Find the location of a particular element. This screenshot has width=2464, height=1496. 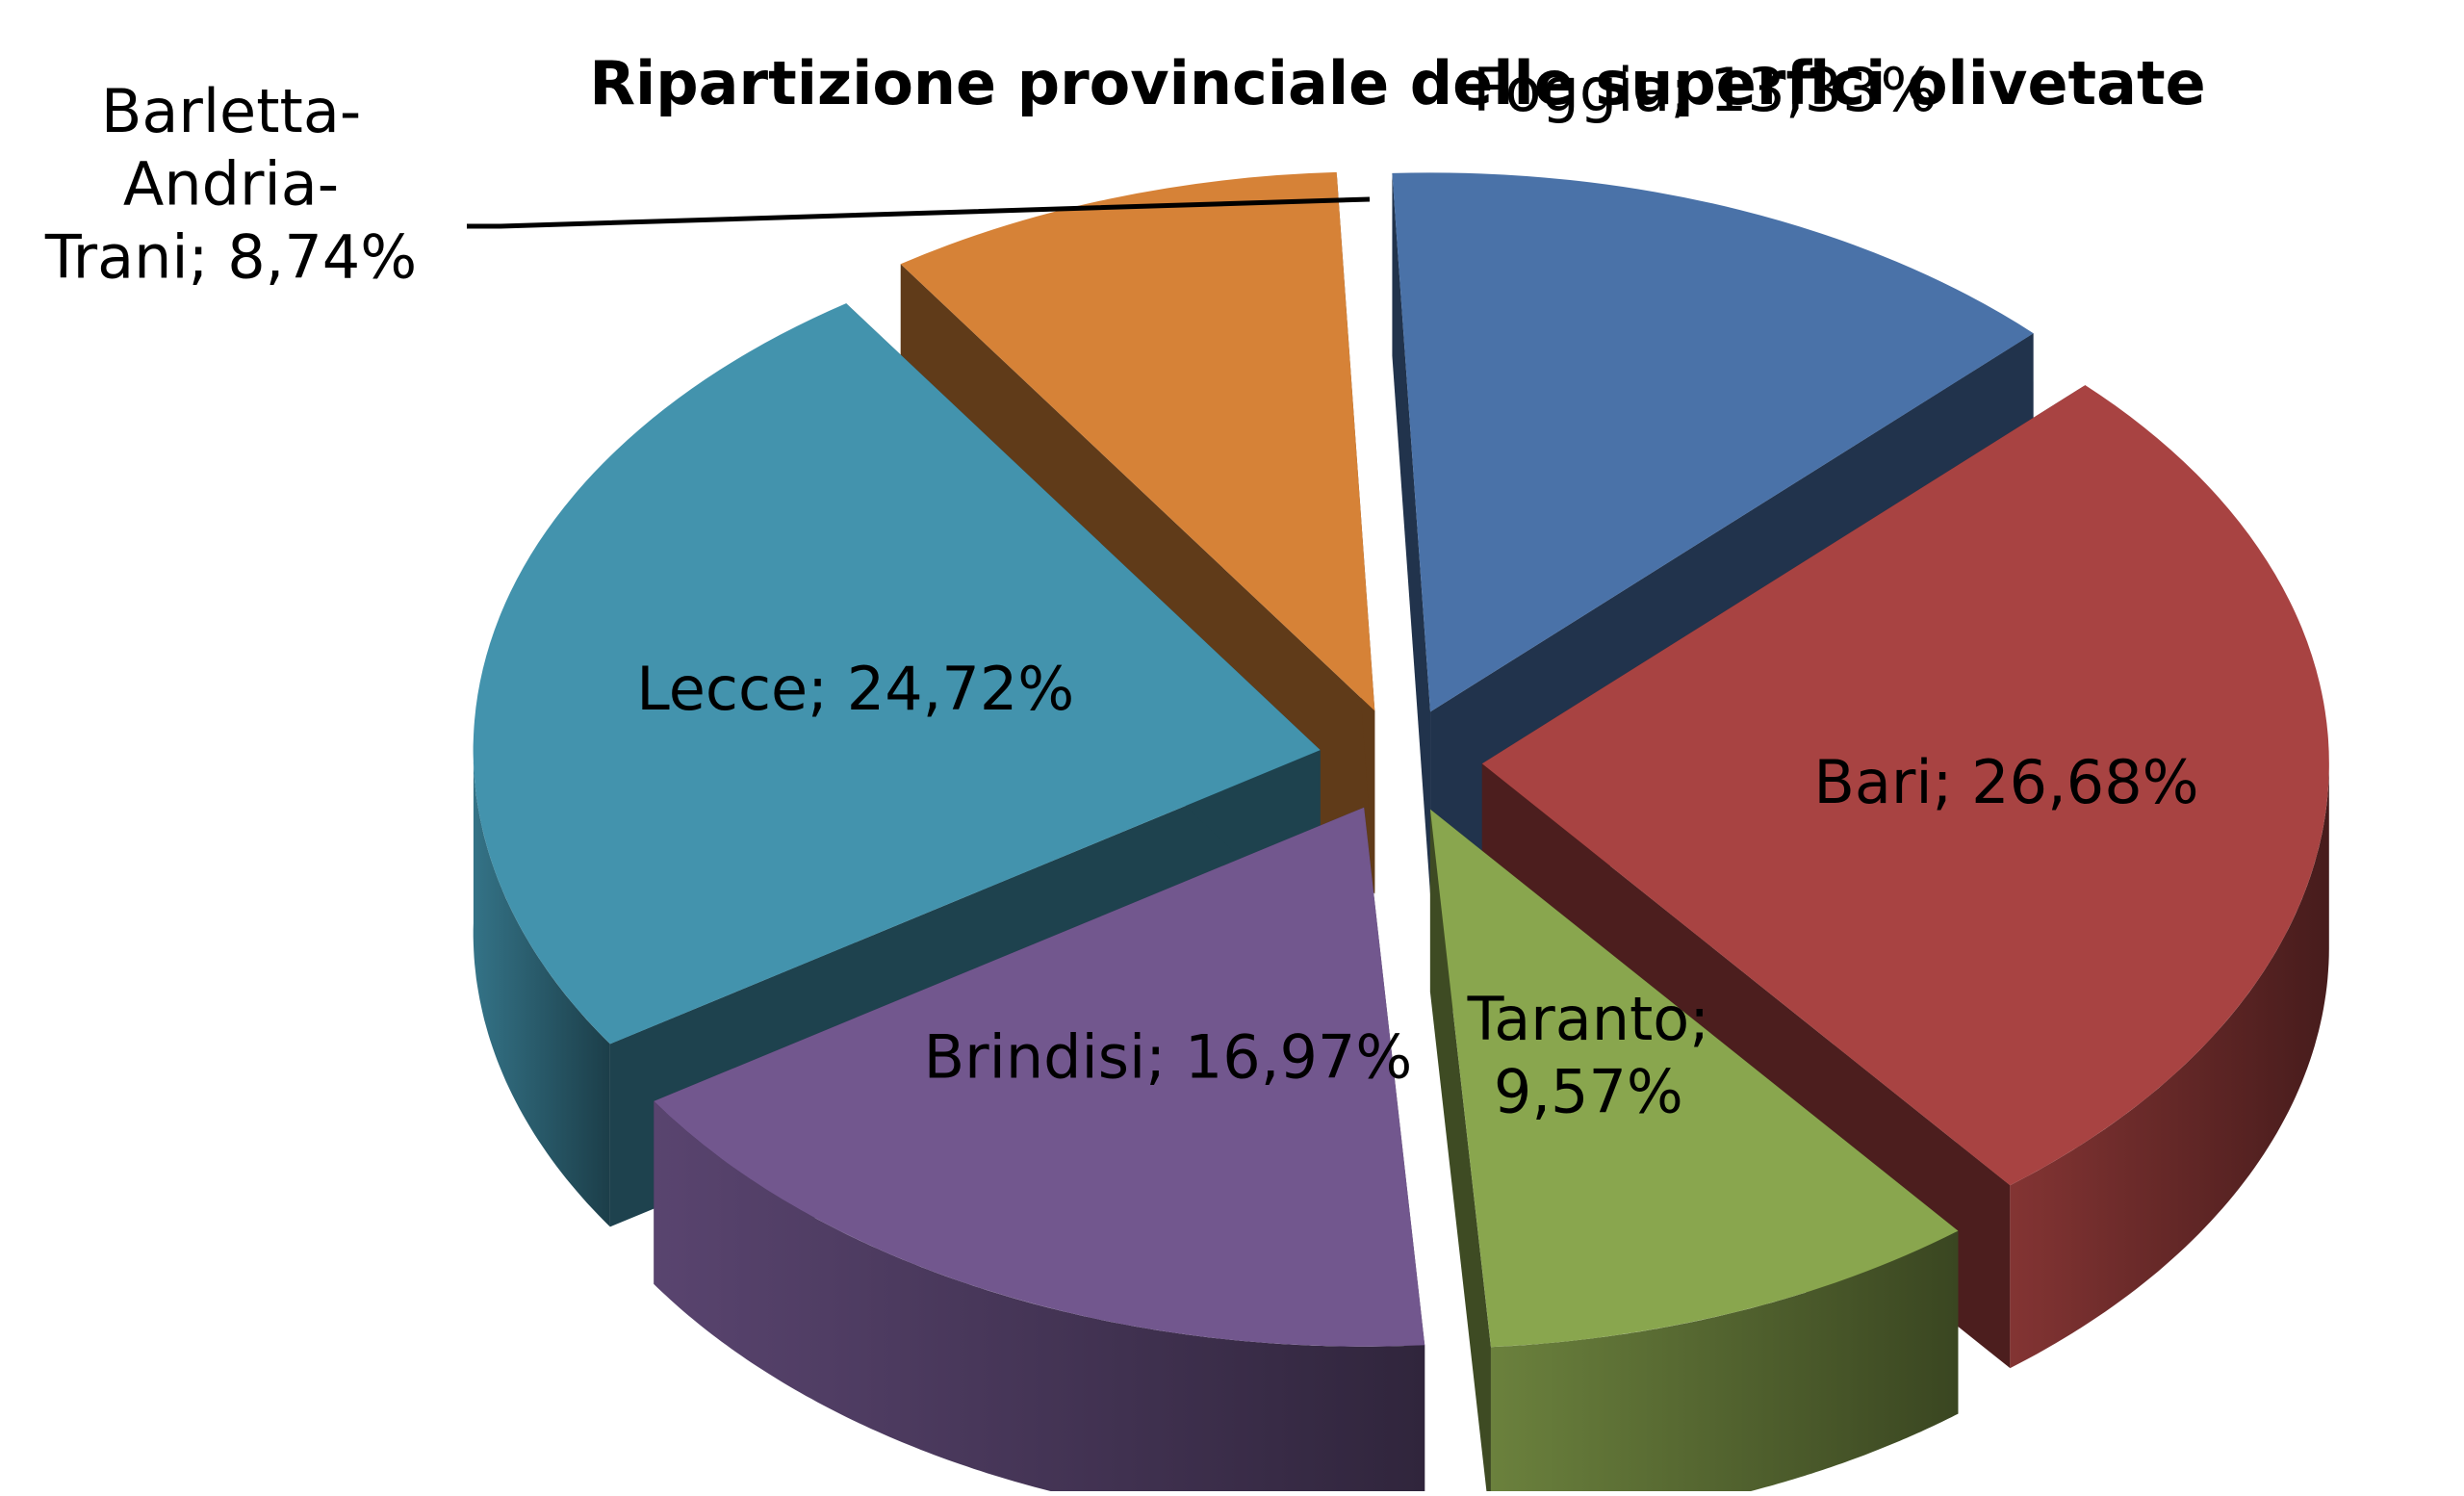

data-label-taranto: Taranto; 9,57% is located at coordinates (1588, 1055).